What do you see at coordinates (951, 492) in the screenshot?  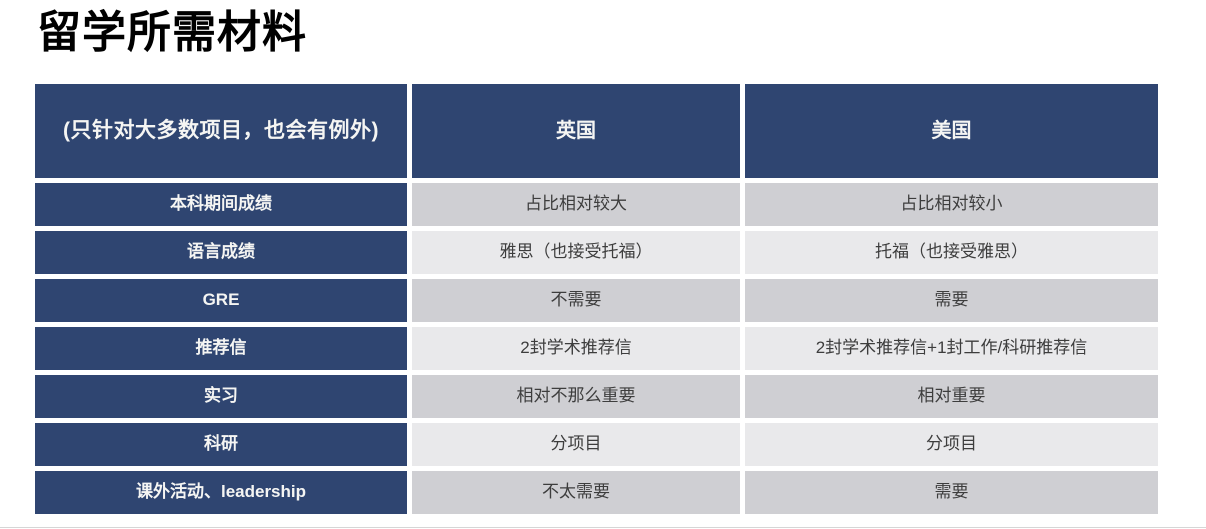 I see `cell-us-extracurricular: 需要` at bounding box center [951, 492].